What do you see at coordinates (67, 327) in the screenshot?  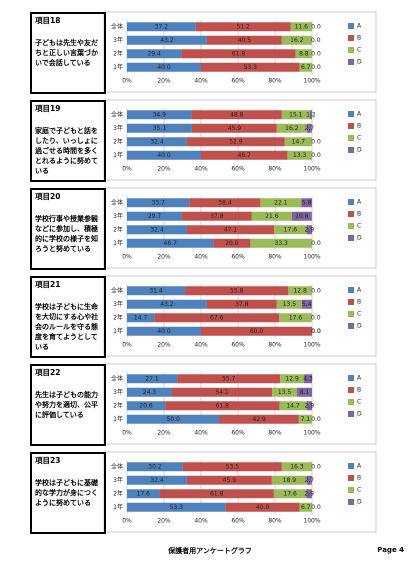 I see `item-description: 学校は子どもに生命を大切にする心や社会のルールを守る態度を育てようとしている` at bounding box center [67, 327].